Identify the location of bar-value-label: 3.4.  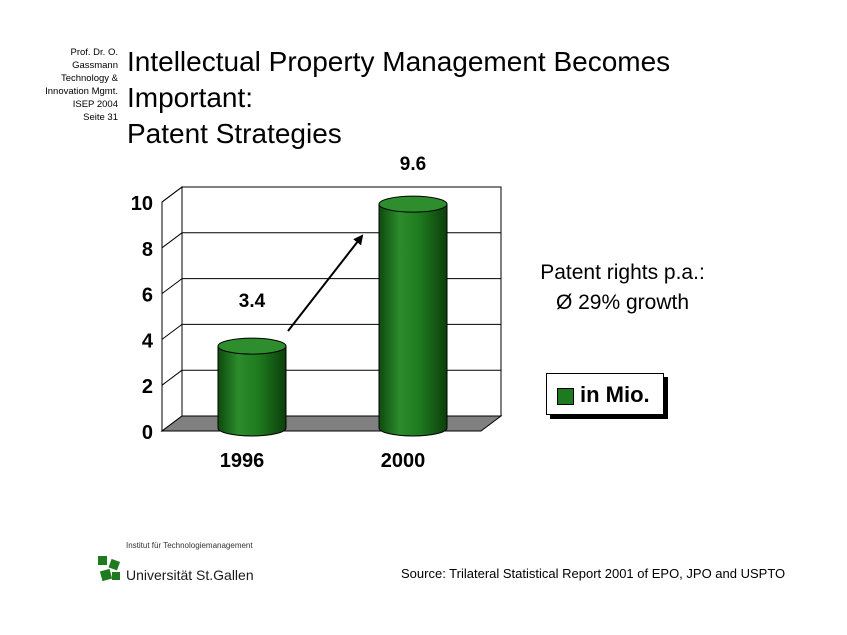
(252, 301).